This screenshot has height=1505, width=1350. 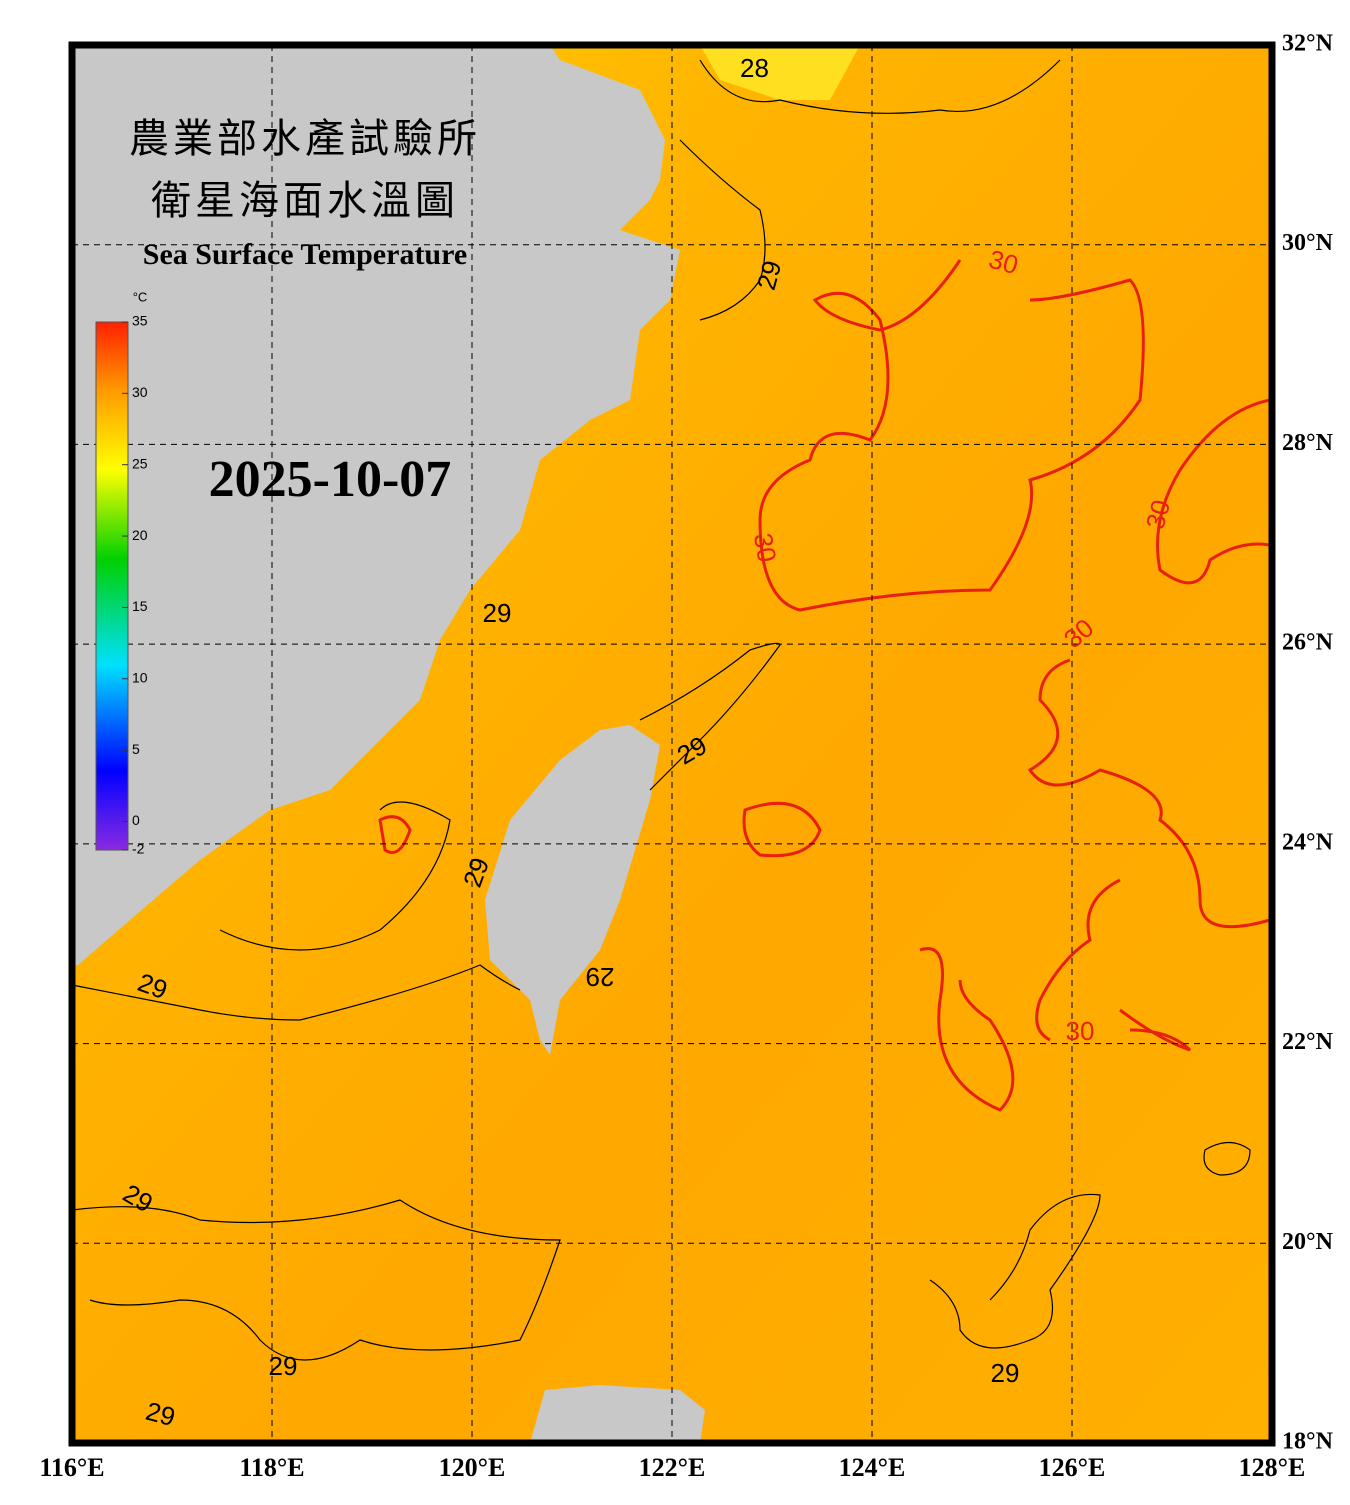 I want to click on colorbar-tick-label: 25, so click(x=140, y=463).